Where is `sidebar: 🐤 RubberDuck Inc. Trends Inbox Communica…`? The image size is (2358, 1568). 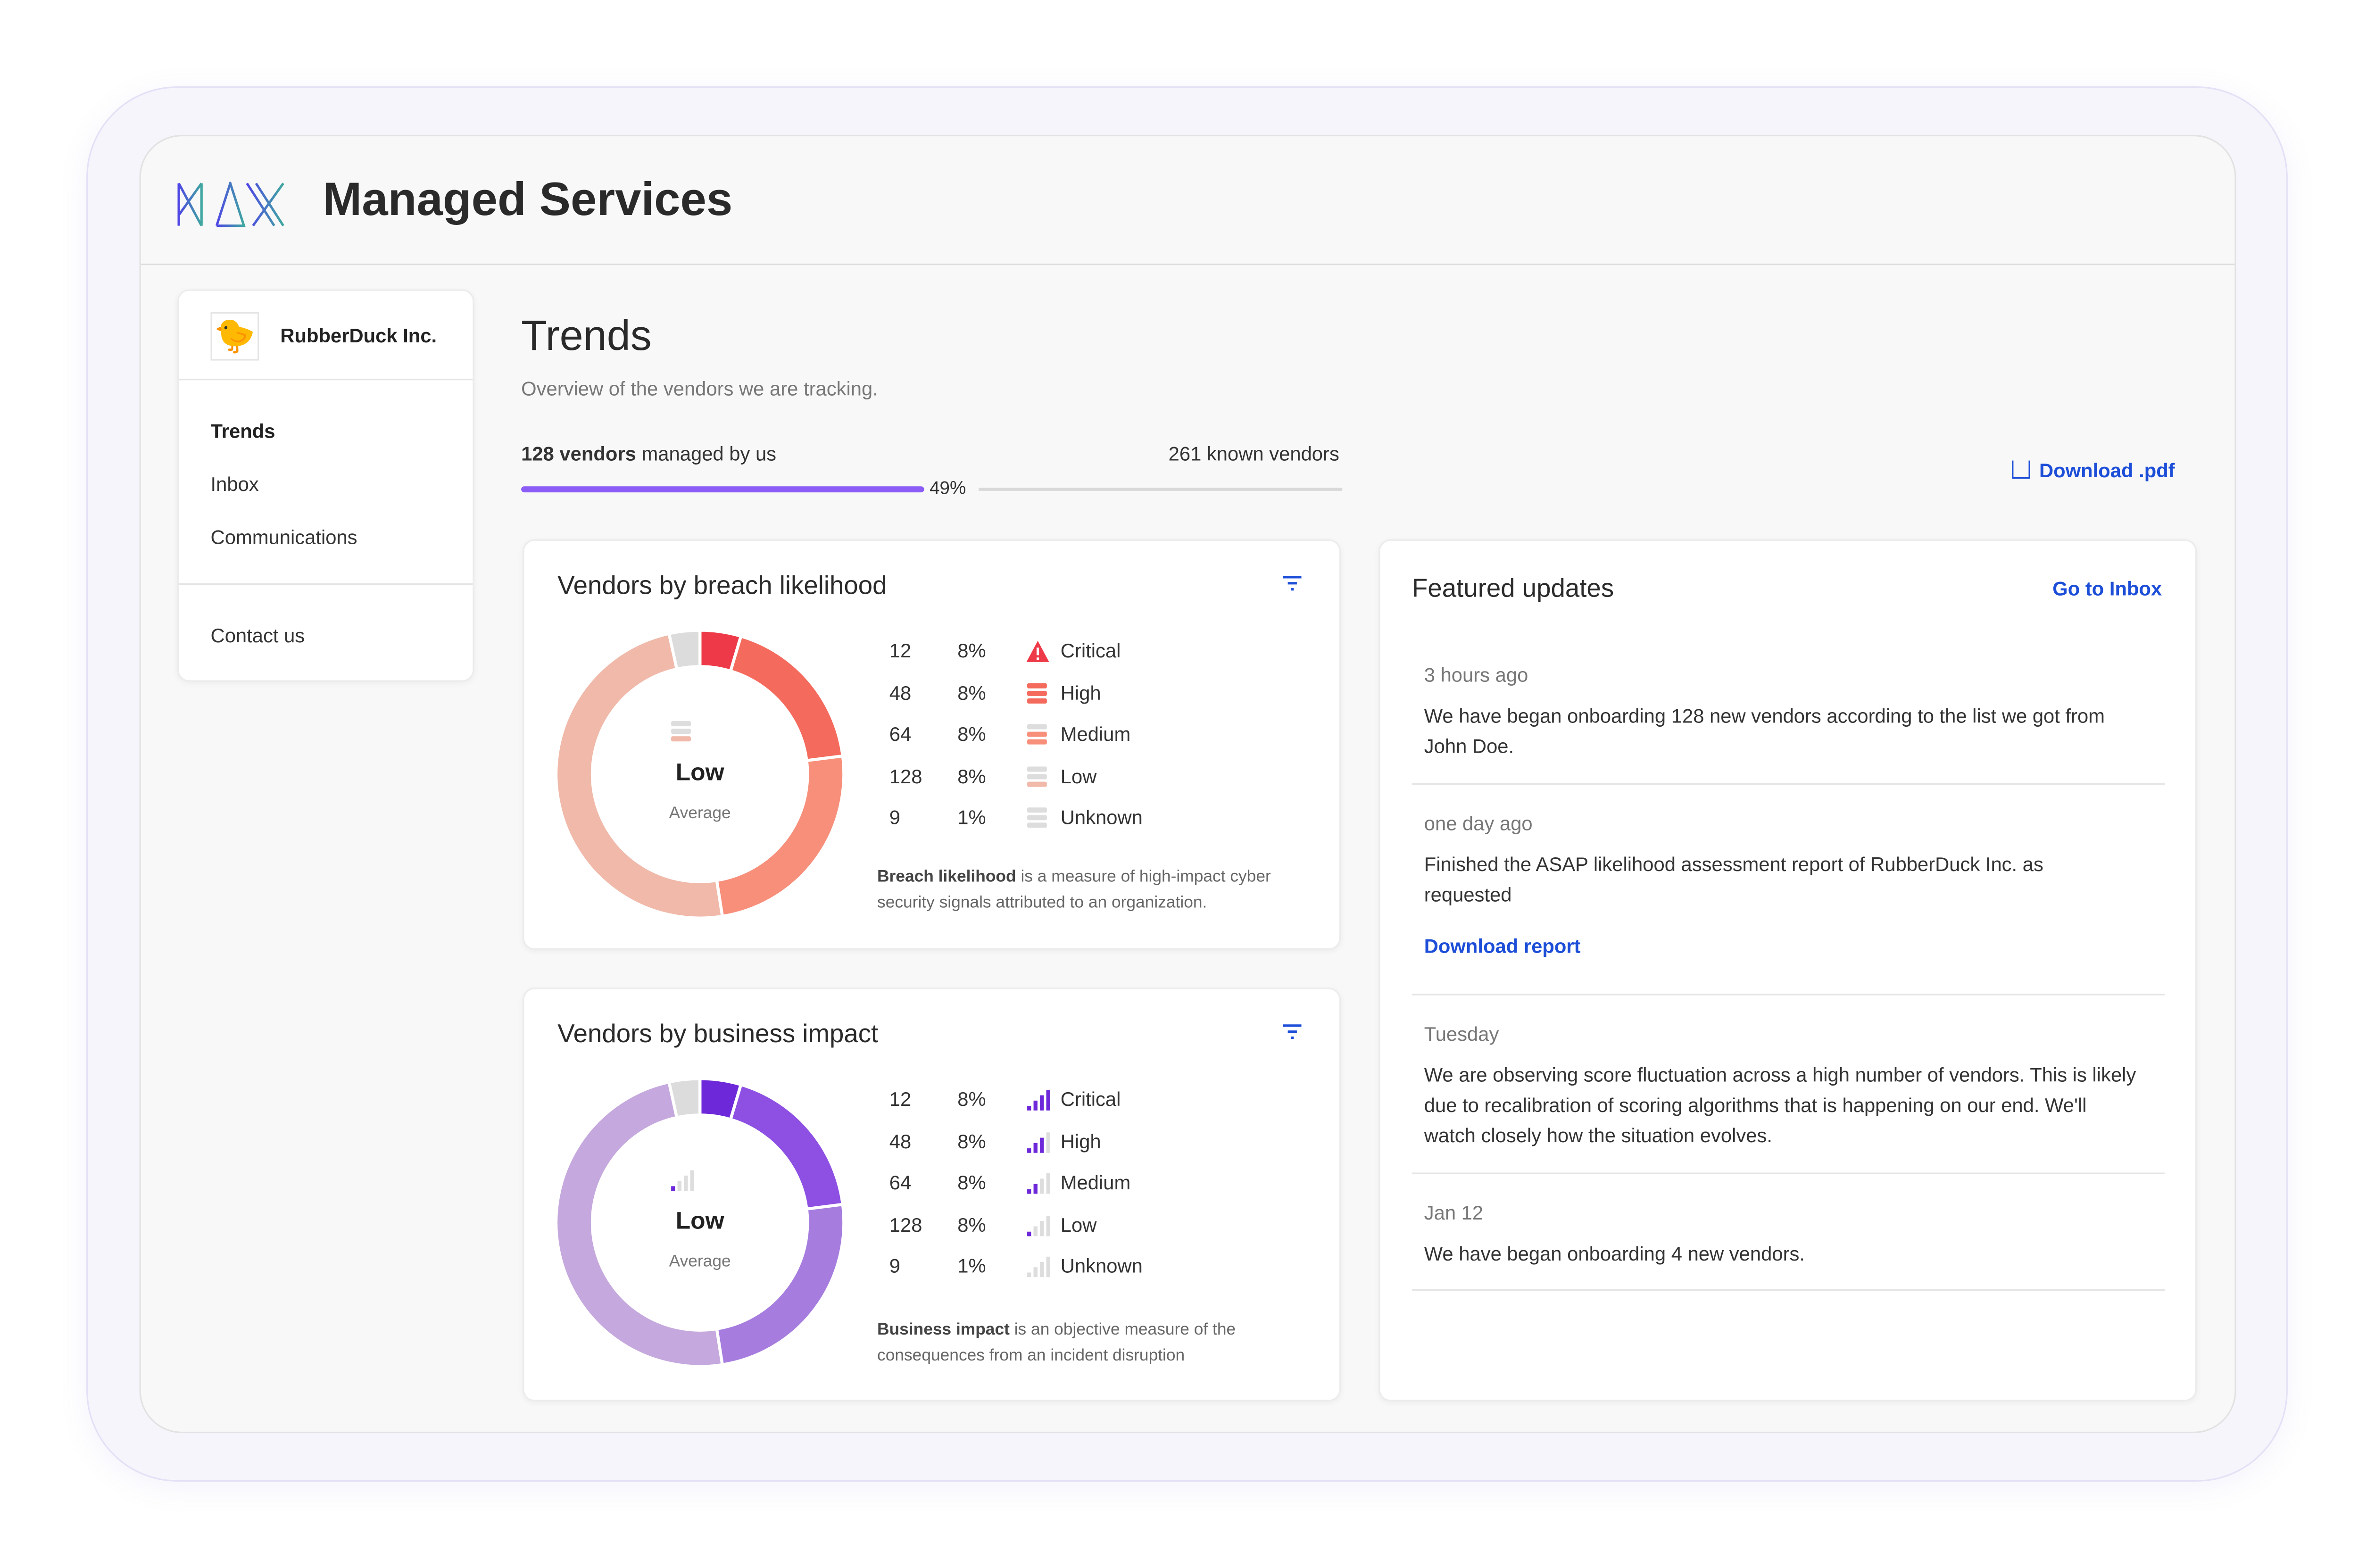
sidebar: 🐤 RubberDuck Inc. Trends Inbox Communica… is located at coordinates (326, 486).